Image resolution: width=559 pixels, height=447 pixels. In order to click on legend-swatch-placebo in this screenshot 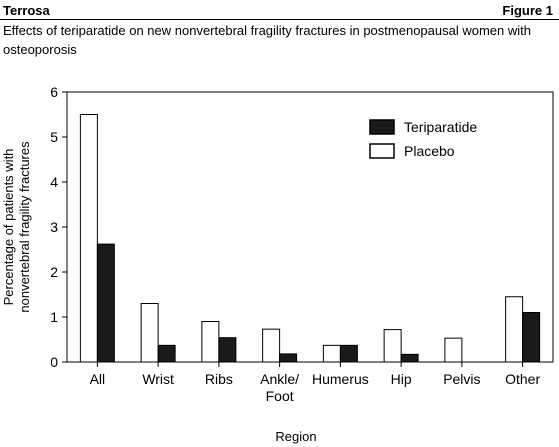, I will do `click(382, 151)`.